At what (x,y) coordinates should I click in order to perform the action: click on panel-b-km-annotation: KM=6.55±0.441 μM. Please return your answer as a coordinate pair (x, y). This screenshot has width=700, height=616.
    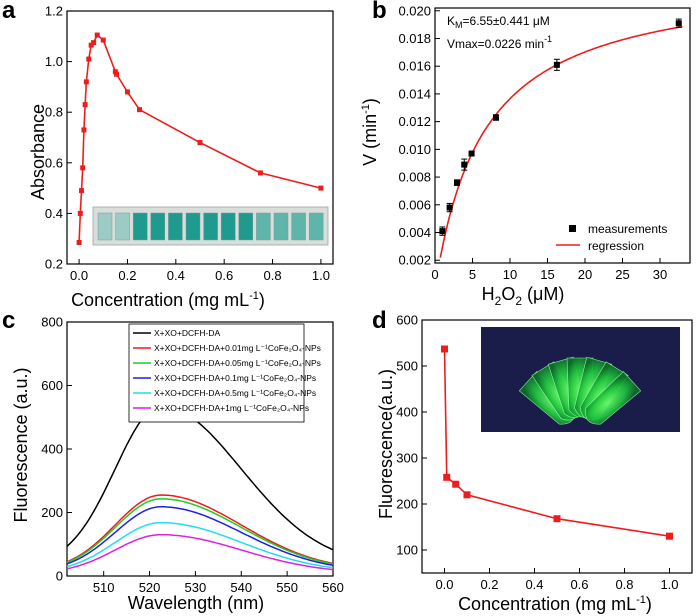
    Looking at the image, I should click on (498, 22).